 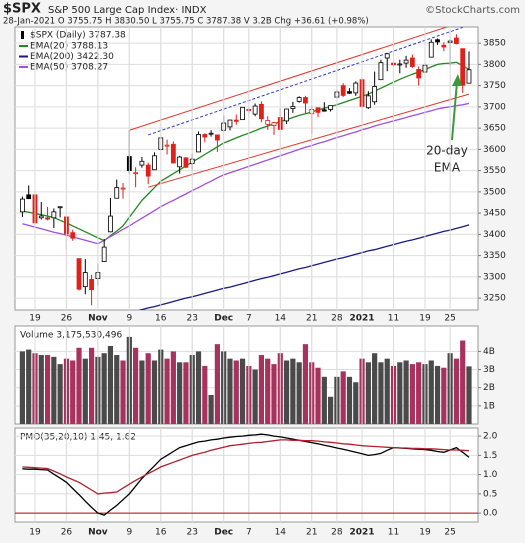 What do you see at coordinates (494, 129) in the screenshot?
I see `y-tick-label: 3650` at bounding box center [494, 129].